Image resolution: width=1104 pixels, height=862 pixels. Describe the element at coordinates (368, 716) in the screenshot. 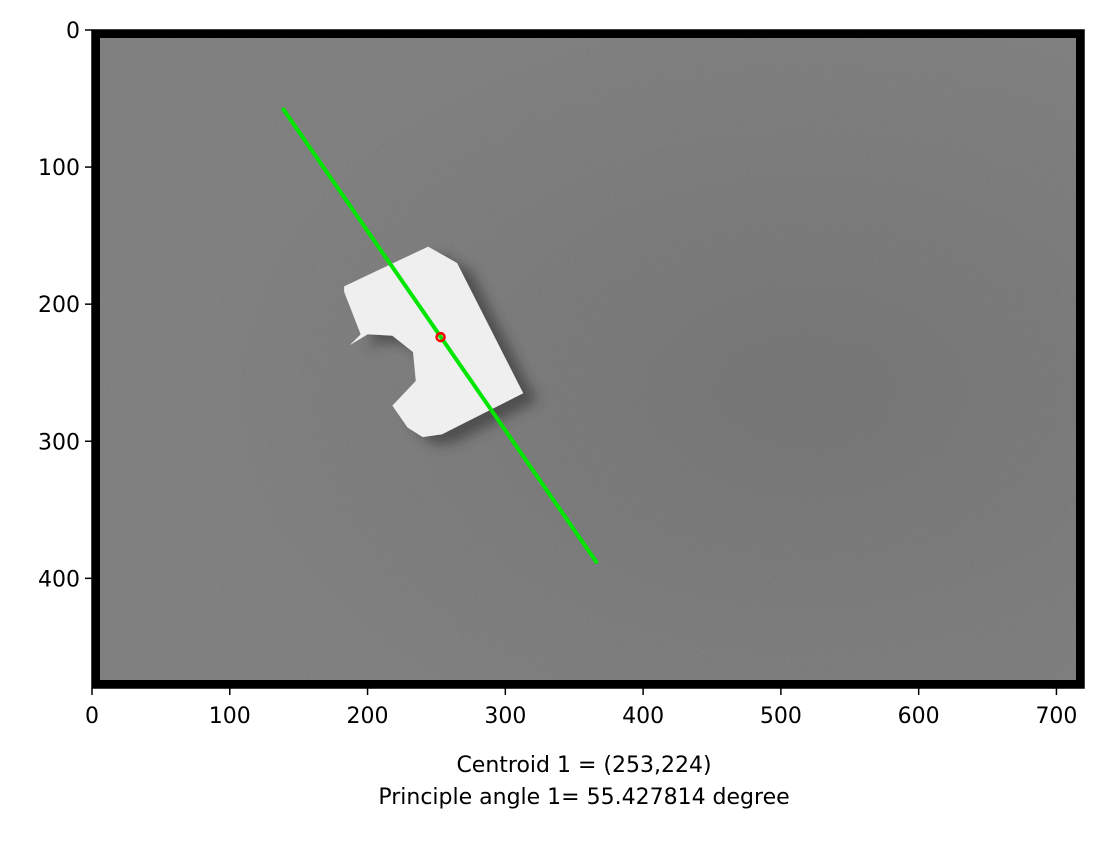

I see `x-tick-label: 200` at that location.